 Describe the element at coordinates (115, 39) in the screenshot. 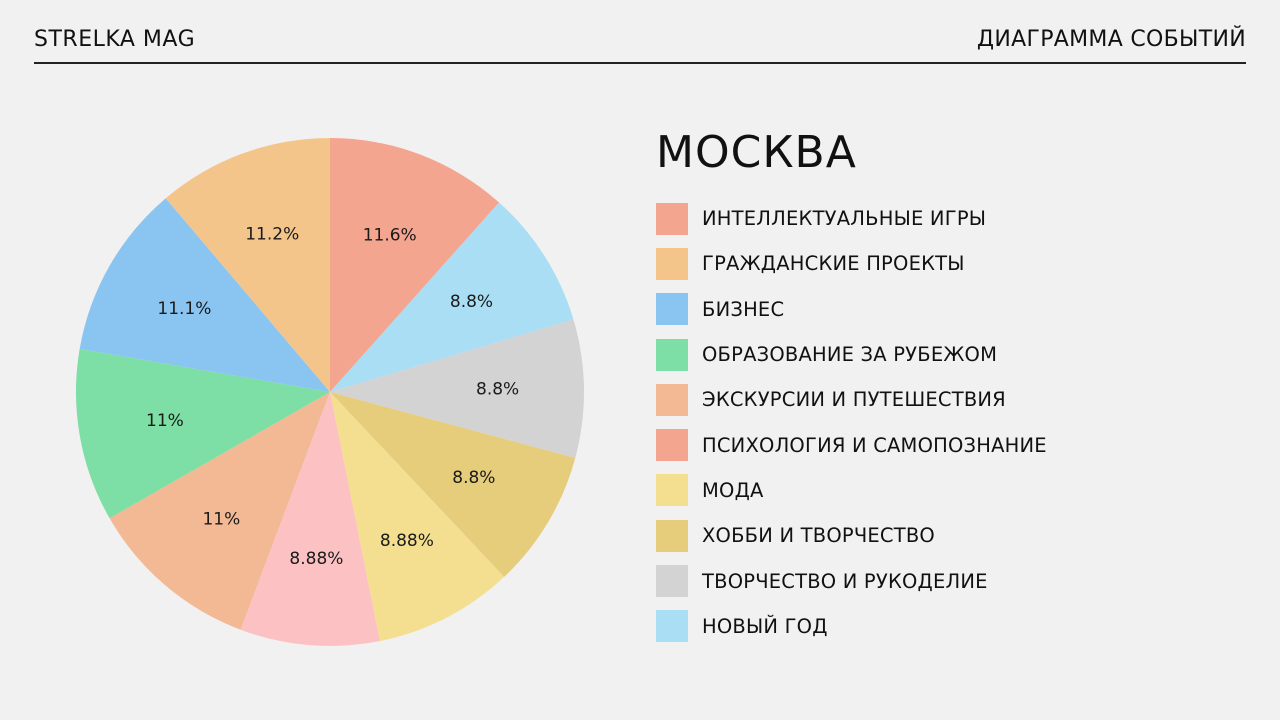

I see `brand-logo-text: STRELKA MAG` at that location.